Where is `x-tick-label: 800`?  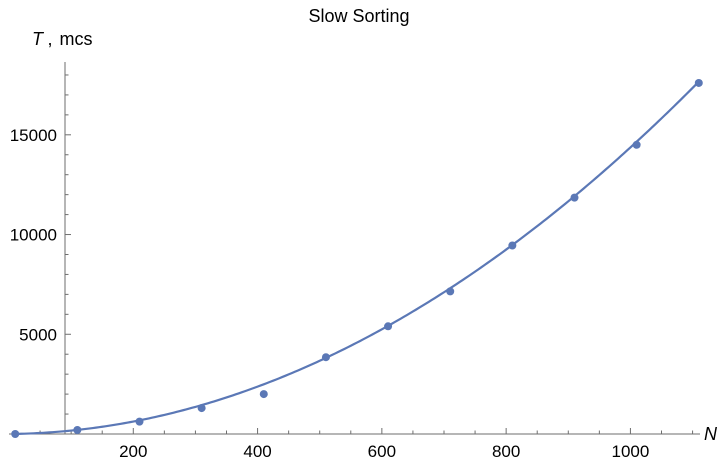
x-tick-label: 800 is located at coordinates (506, 451).